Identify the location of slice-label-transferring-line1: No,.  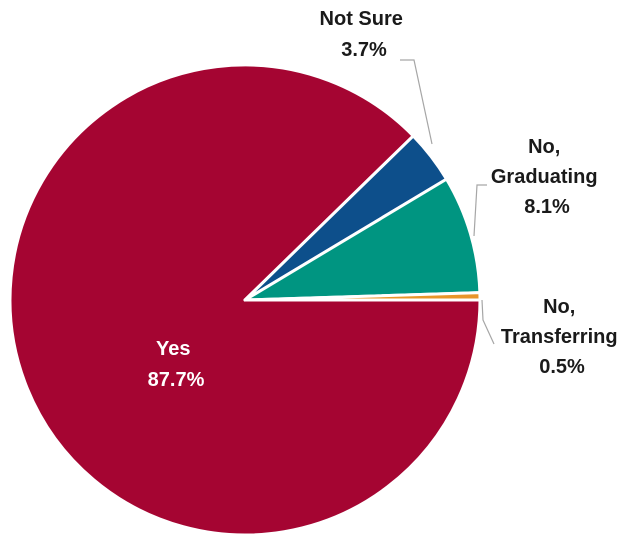
(559, 307).